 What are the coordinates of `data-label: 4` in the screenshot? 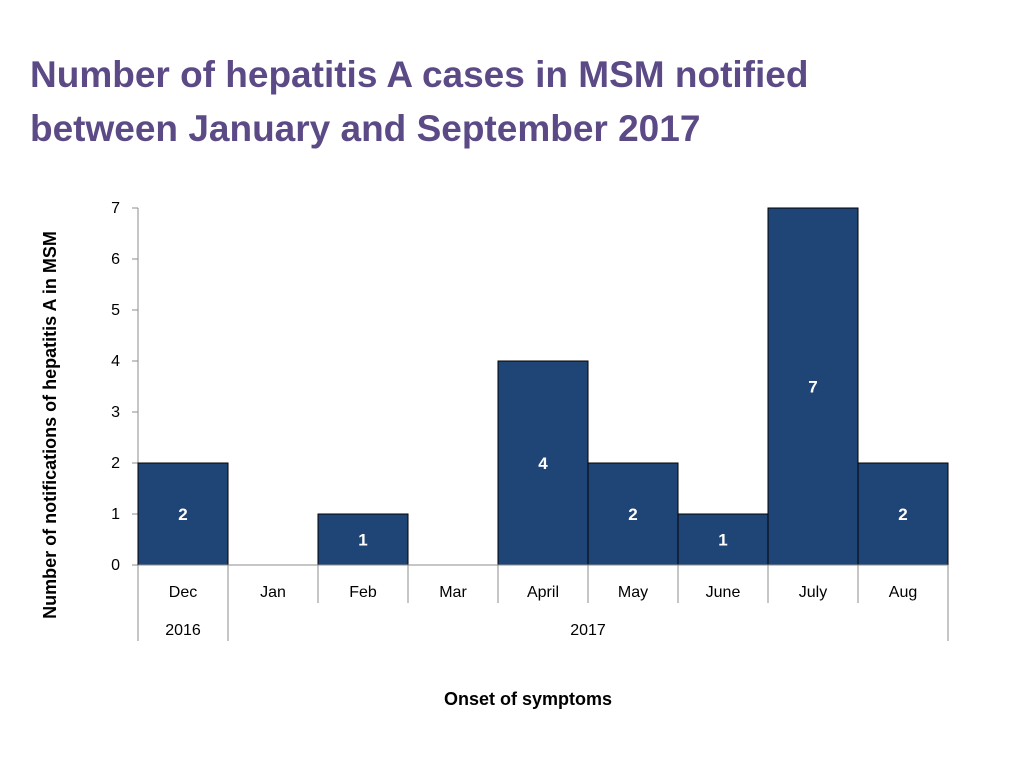 It's located at (543, 463).